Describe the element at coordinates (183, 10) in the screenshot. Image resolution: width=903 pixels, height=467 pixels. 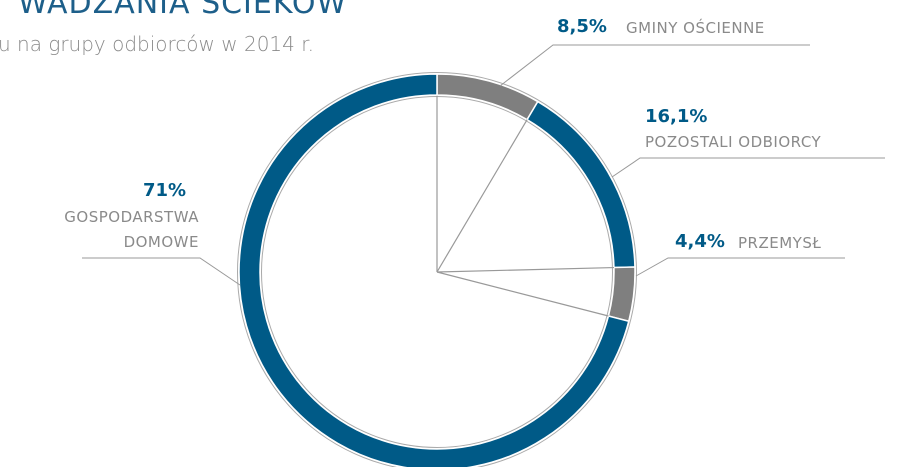
I see `chart-title: WADZANIA ŚCIEKÓW` at that location.